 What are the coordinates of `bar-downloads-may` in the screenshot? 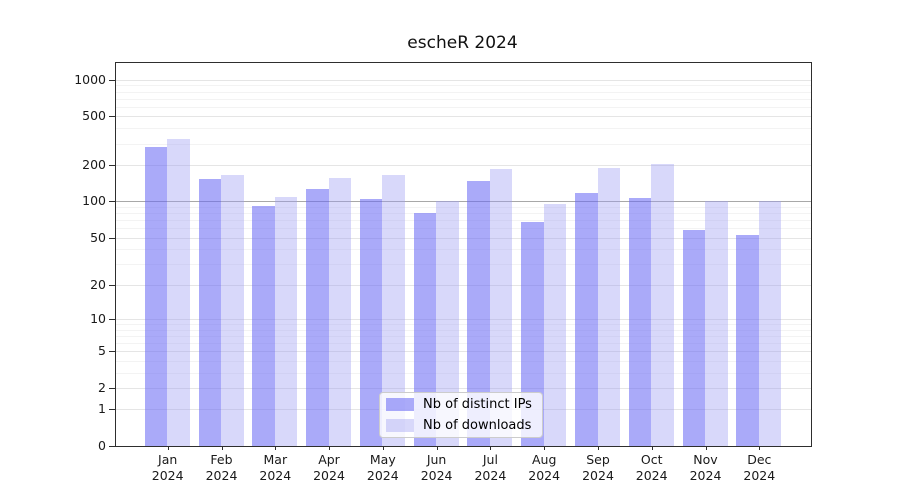 It's located at (393, 310).